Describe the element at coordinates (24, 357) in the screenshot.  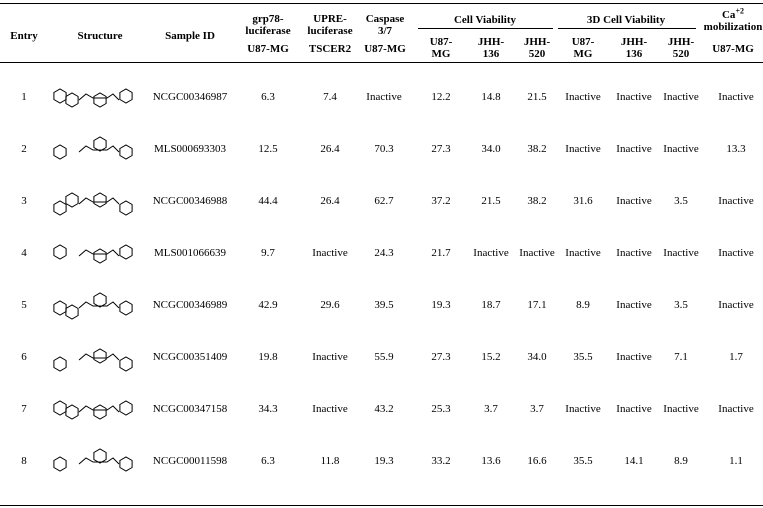
I see `table-cell: 6` at that location.